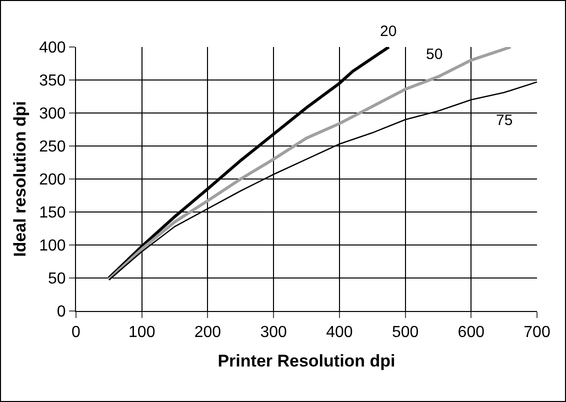 The image size is (566, 402). What do you see at coordinates (142, 333) in the screenshot?
I see `x-tick-label: 100` at bounding box center [142, 333].